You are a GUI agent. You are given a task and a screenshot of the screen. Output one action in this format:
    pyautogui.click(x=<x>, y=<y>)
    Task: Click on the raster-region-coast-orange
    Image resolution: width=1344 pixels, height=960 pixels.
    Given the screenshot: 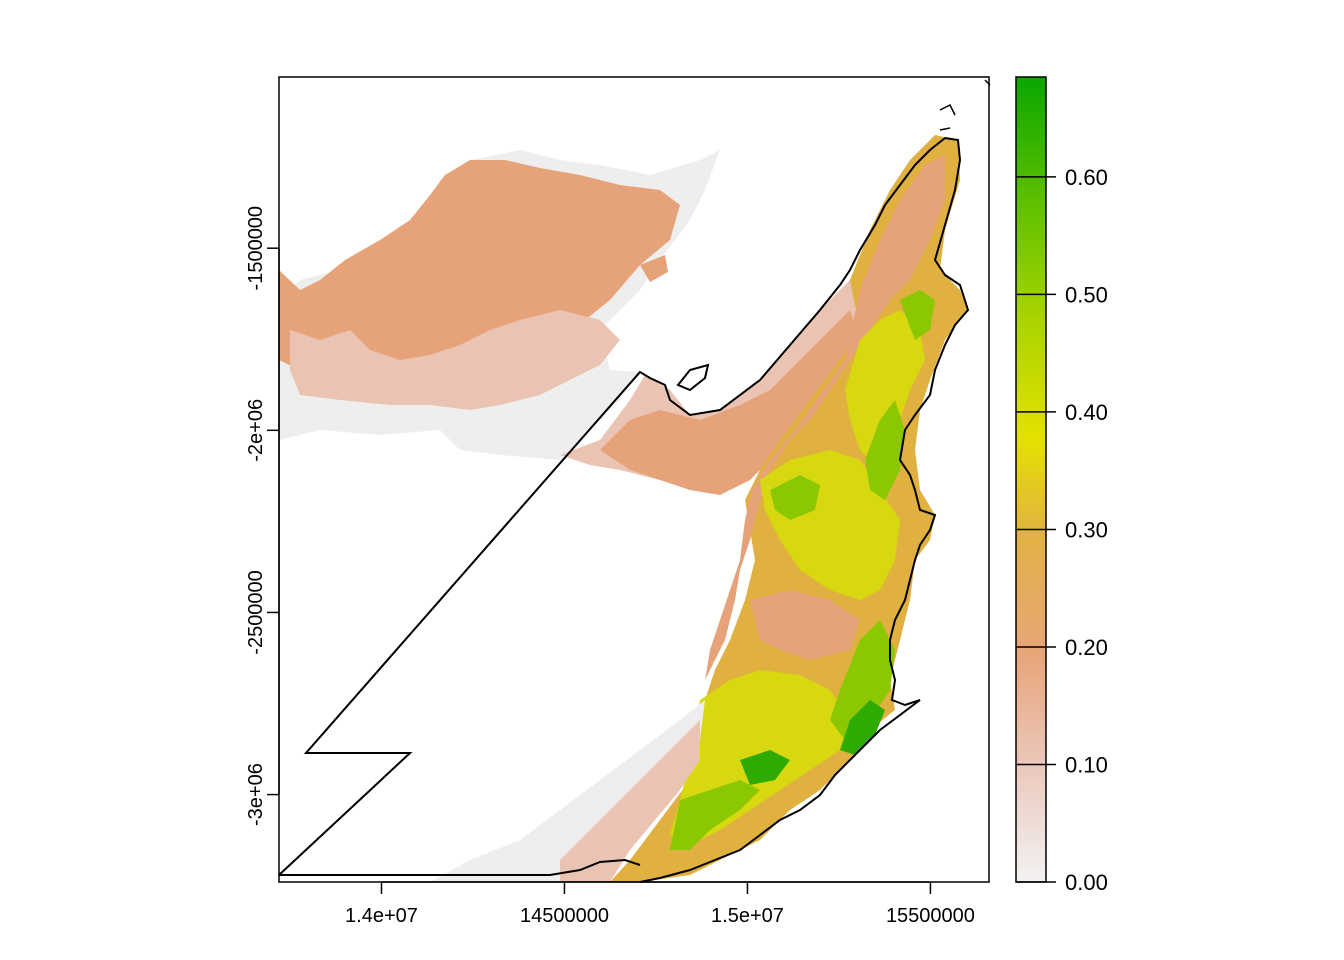 What is the action you would take?
    pyautogui.click(x=825, y=417)
    